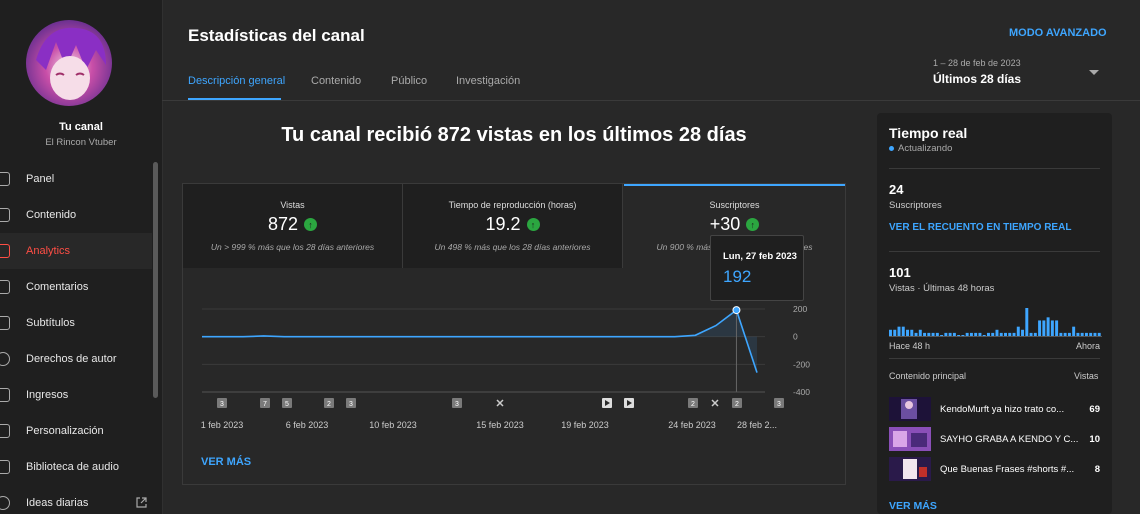 This screenshot has width=1140, height=514. I want to click on sidebar-item-daily-ideas: Ideas diarias, so click(76, 499).